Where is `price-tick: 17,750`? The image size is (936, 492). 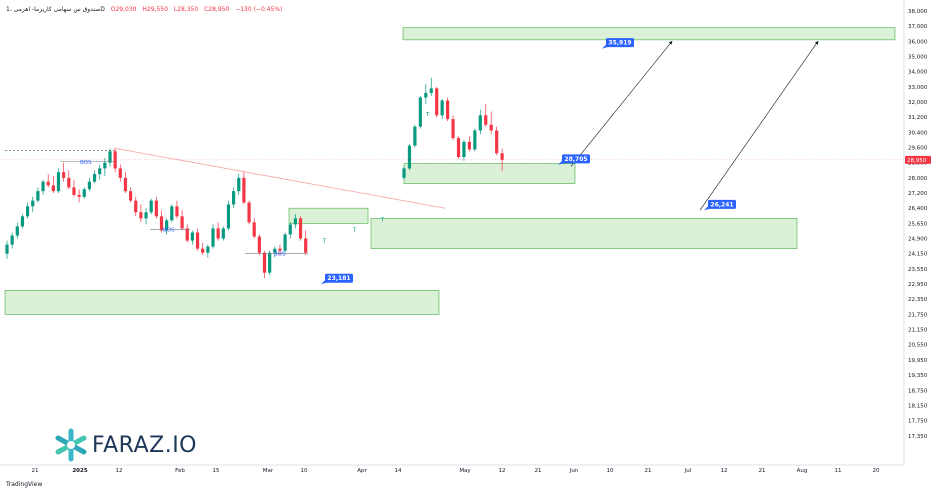 price-tick: 17,750 is located at coordinates (918, 422).